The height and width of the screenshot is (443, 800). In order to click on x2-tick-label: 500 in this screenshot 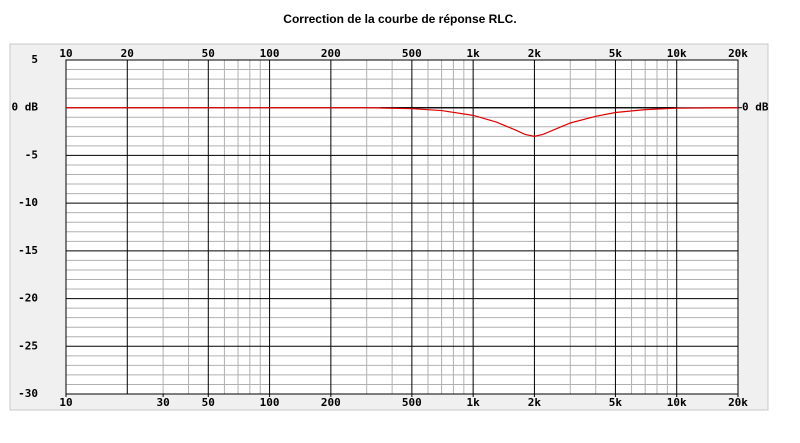, I will do `click(412, 53)`.